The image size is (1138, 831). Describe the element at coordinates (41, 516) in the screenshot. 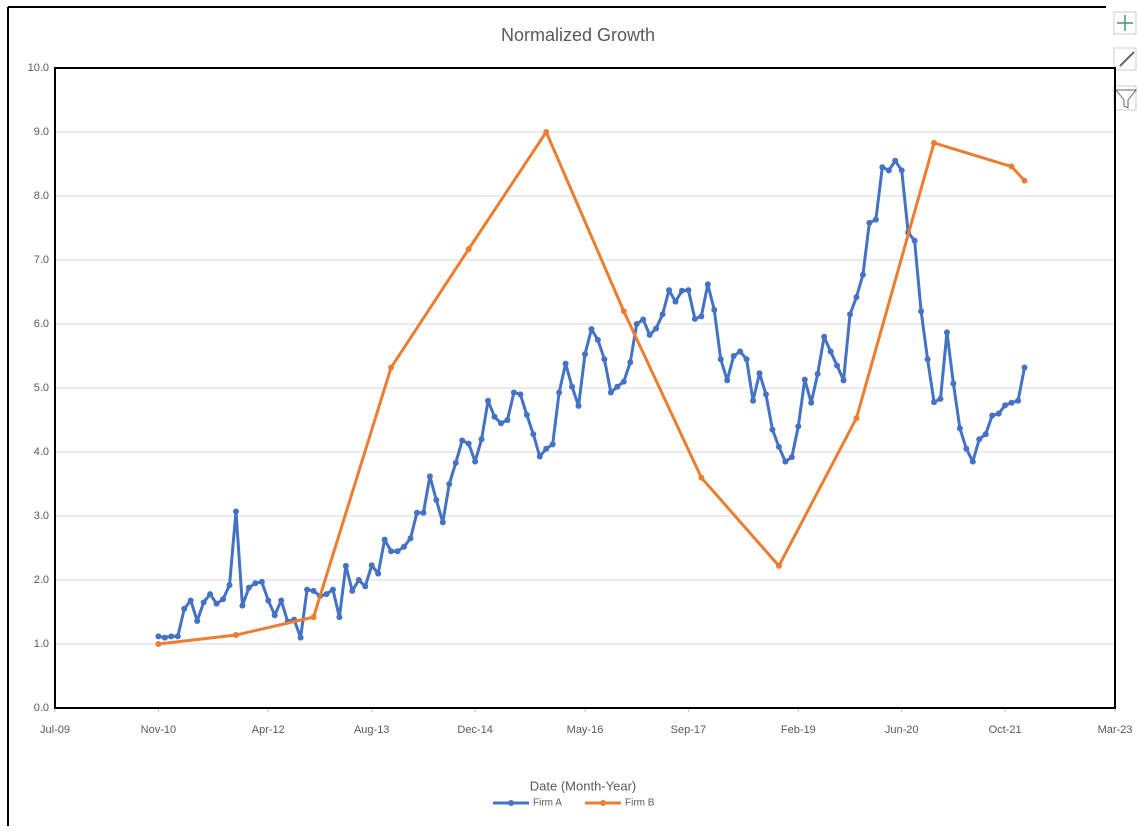

I see `y-tick-label: 3.0` at that location.